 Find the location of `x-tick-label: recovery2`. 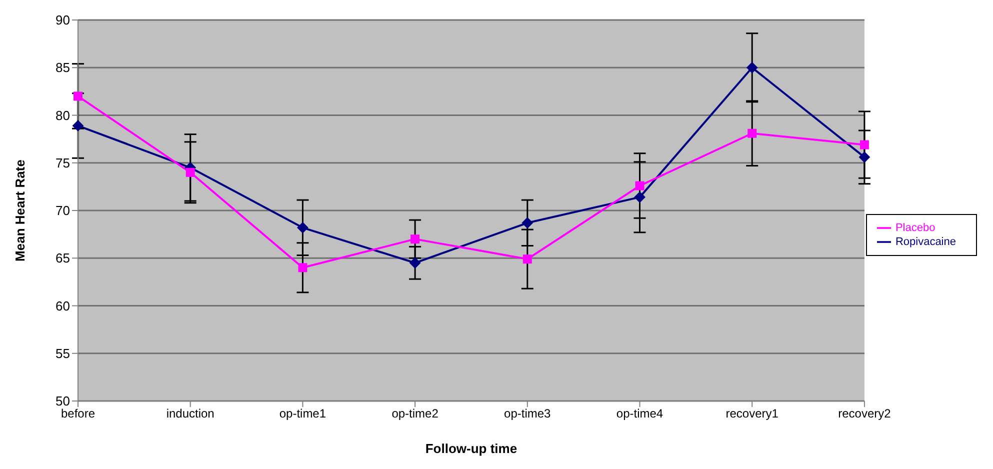

x-tick-label: recovery2 is located at coordinates (865, 413).